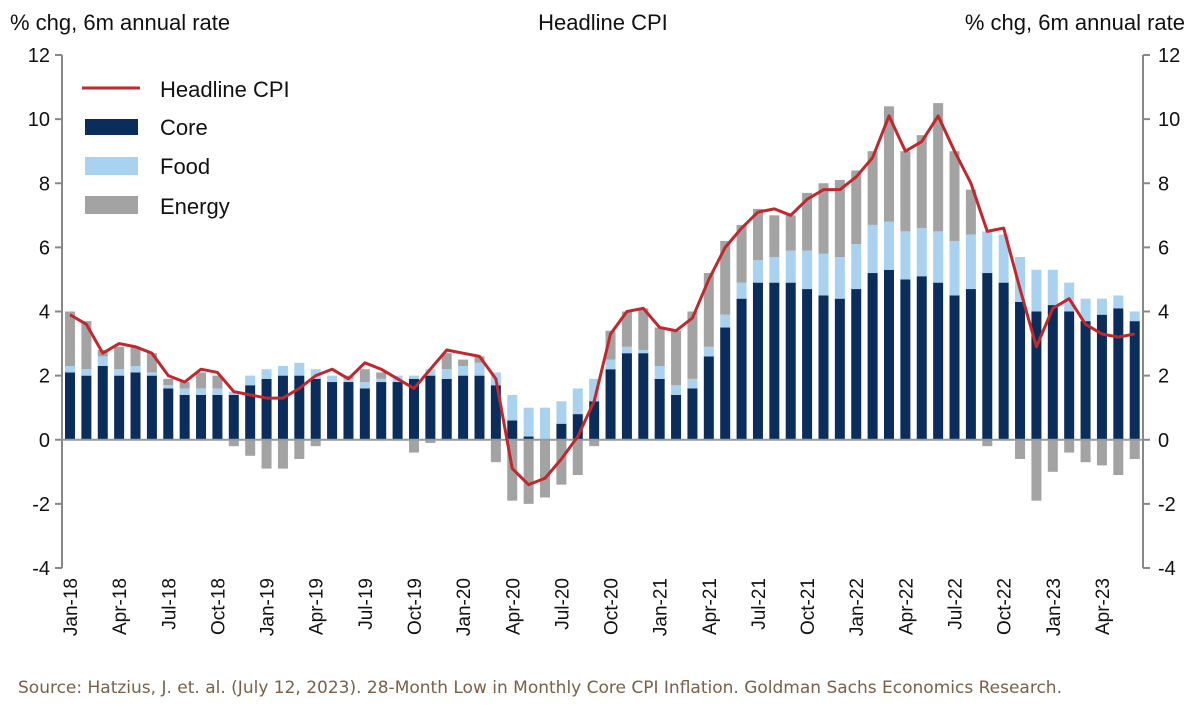 This screenshot has width=1200, height=714. Describe the element at coordinates (44, 313) in the screenshot. I see `left-tick-label: 4` at that location.